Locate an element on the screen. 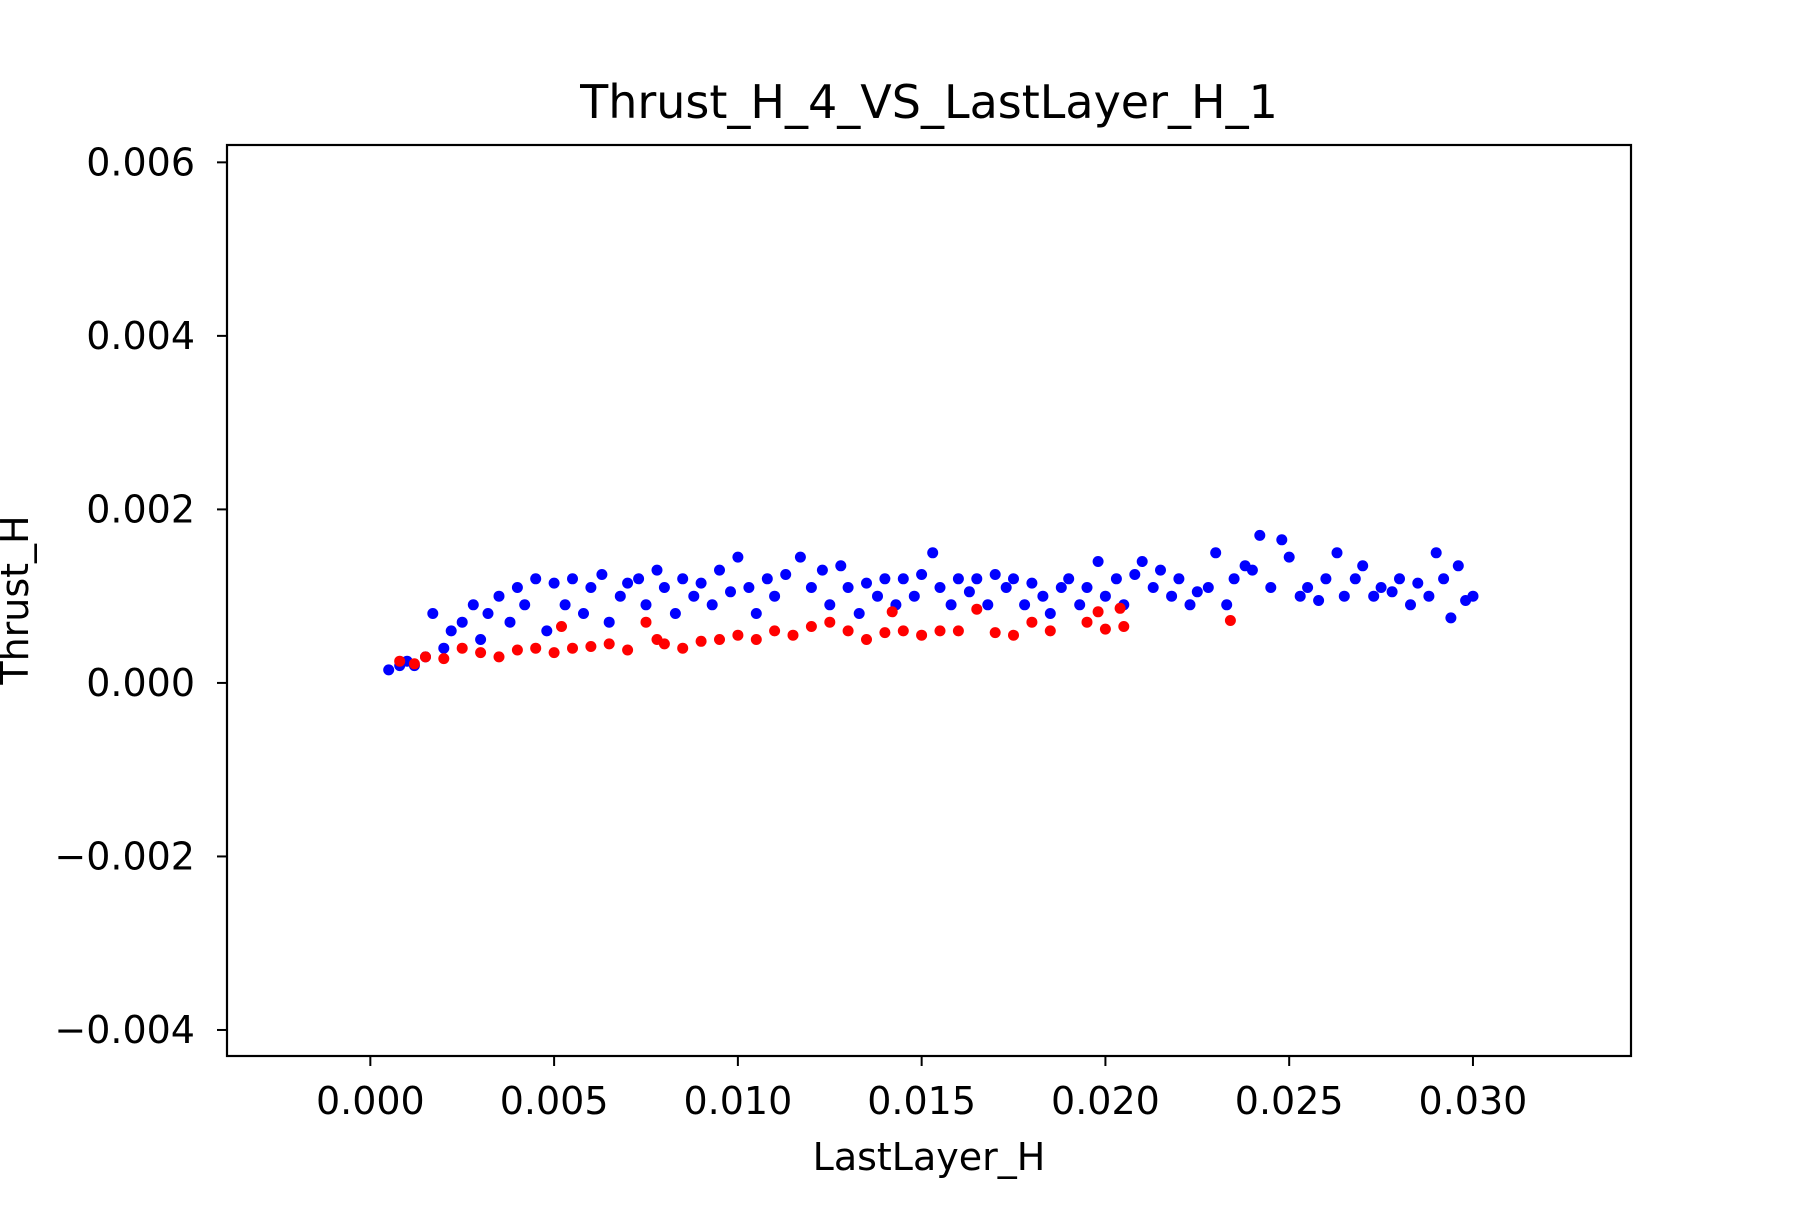 This screenshot has height=1205, width=1800. x-tick-label: 0.010 is located at coordinates (737, 1101).